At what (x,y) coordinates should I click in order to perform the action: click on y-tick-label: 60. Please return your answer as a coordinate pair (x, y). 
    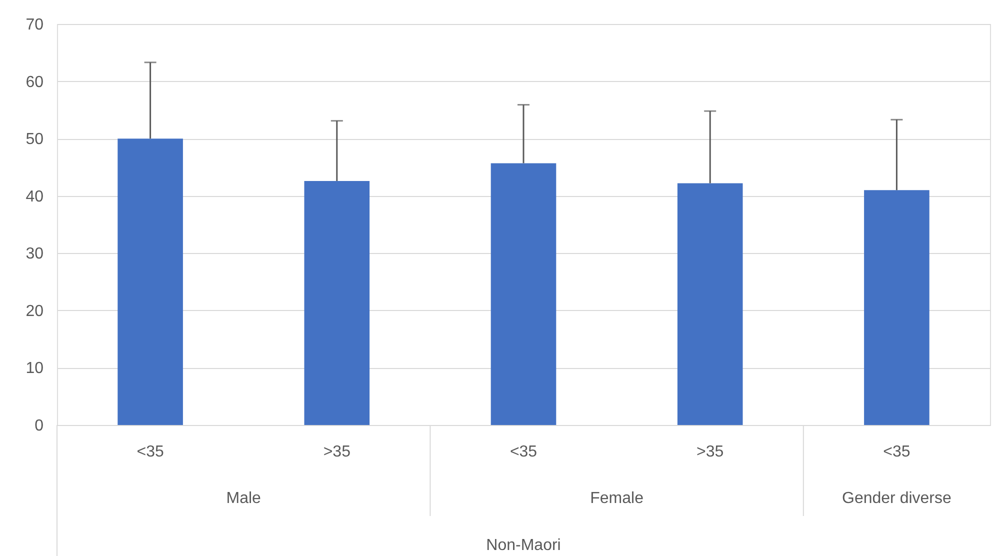
    Looking at the image, I should click on (35, 82).